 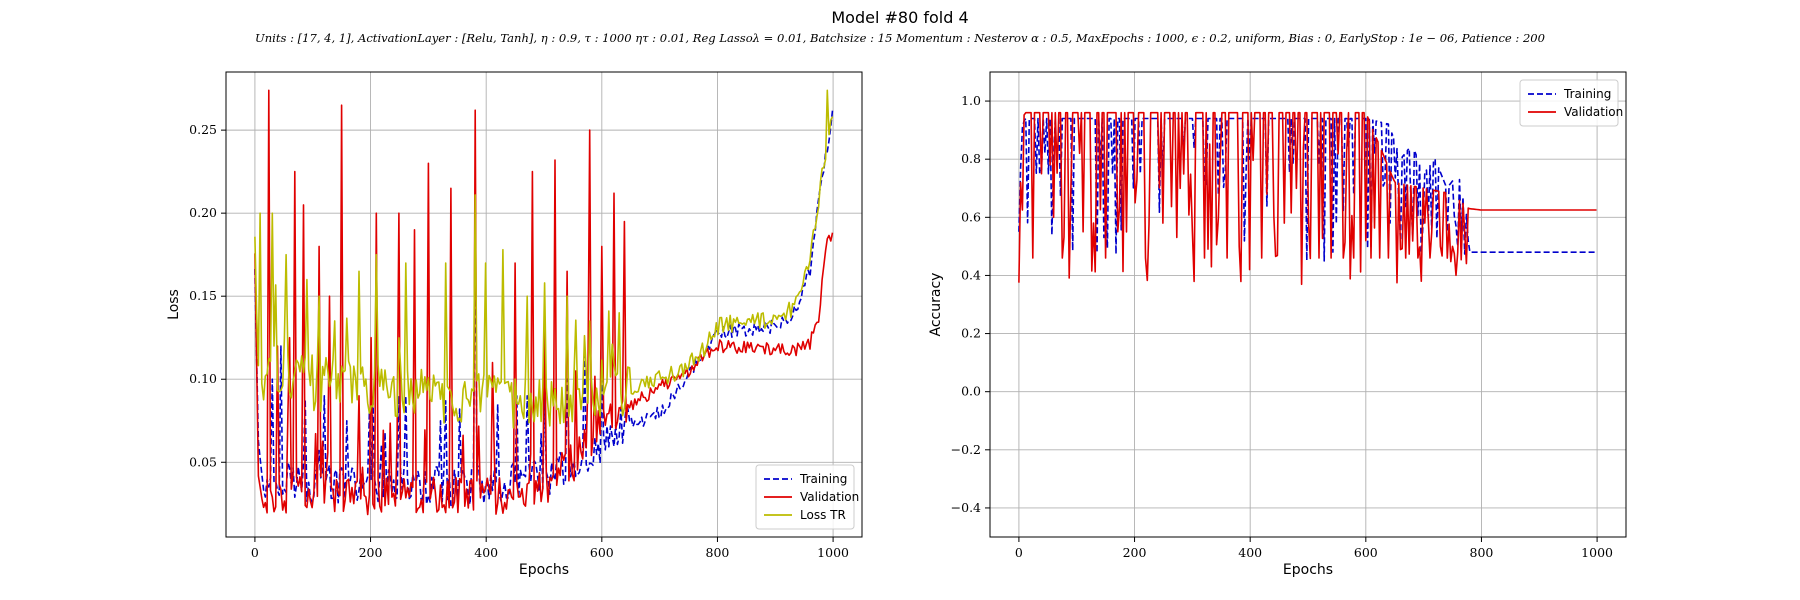 I want to click on y-tick-label: 0.8, so click(x=971, y=158).